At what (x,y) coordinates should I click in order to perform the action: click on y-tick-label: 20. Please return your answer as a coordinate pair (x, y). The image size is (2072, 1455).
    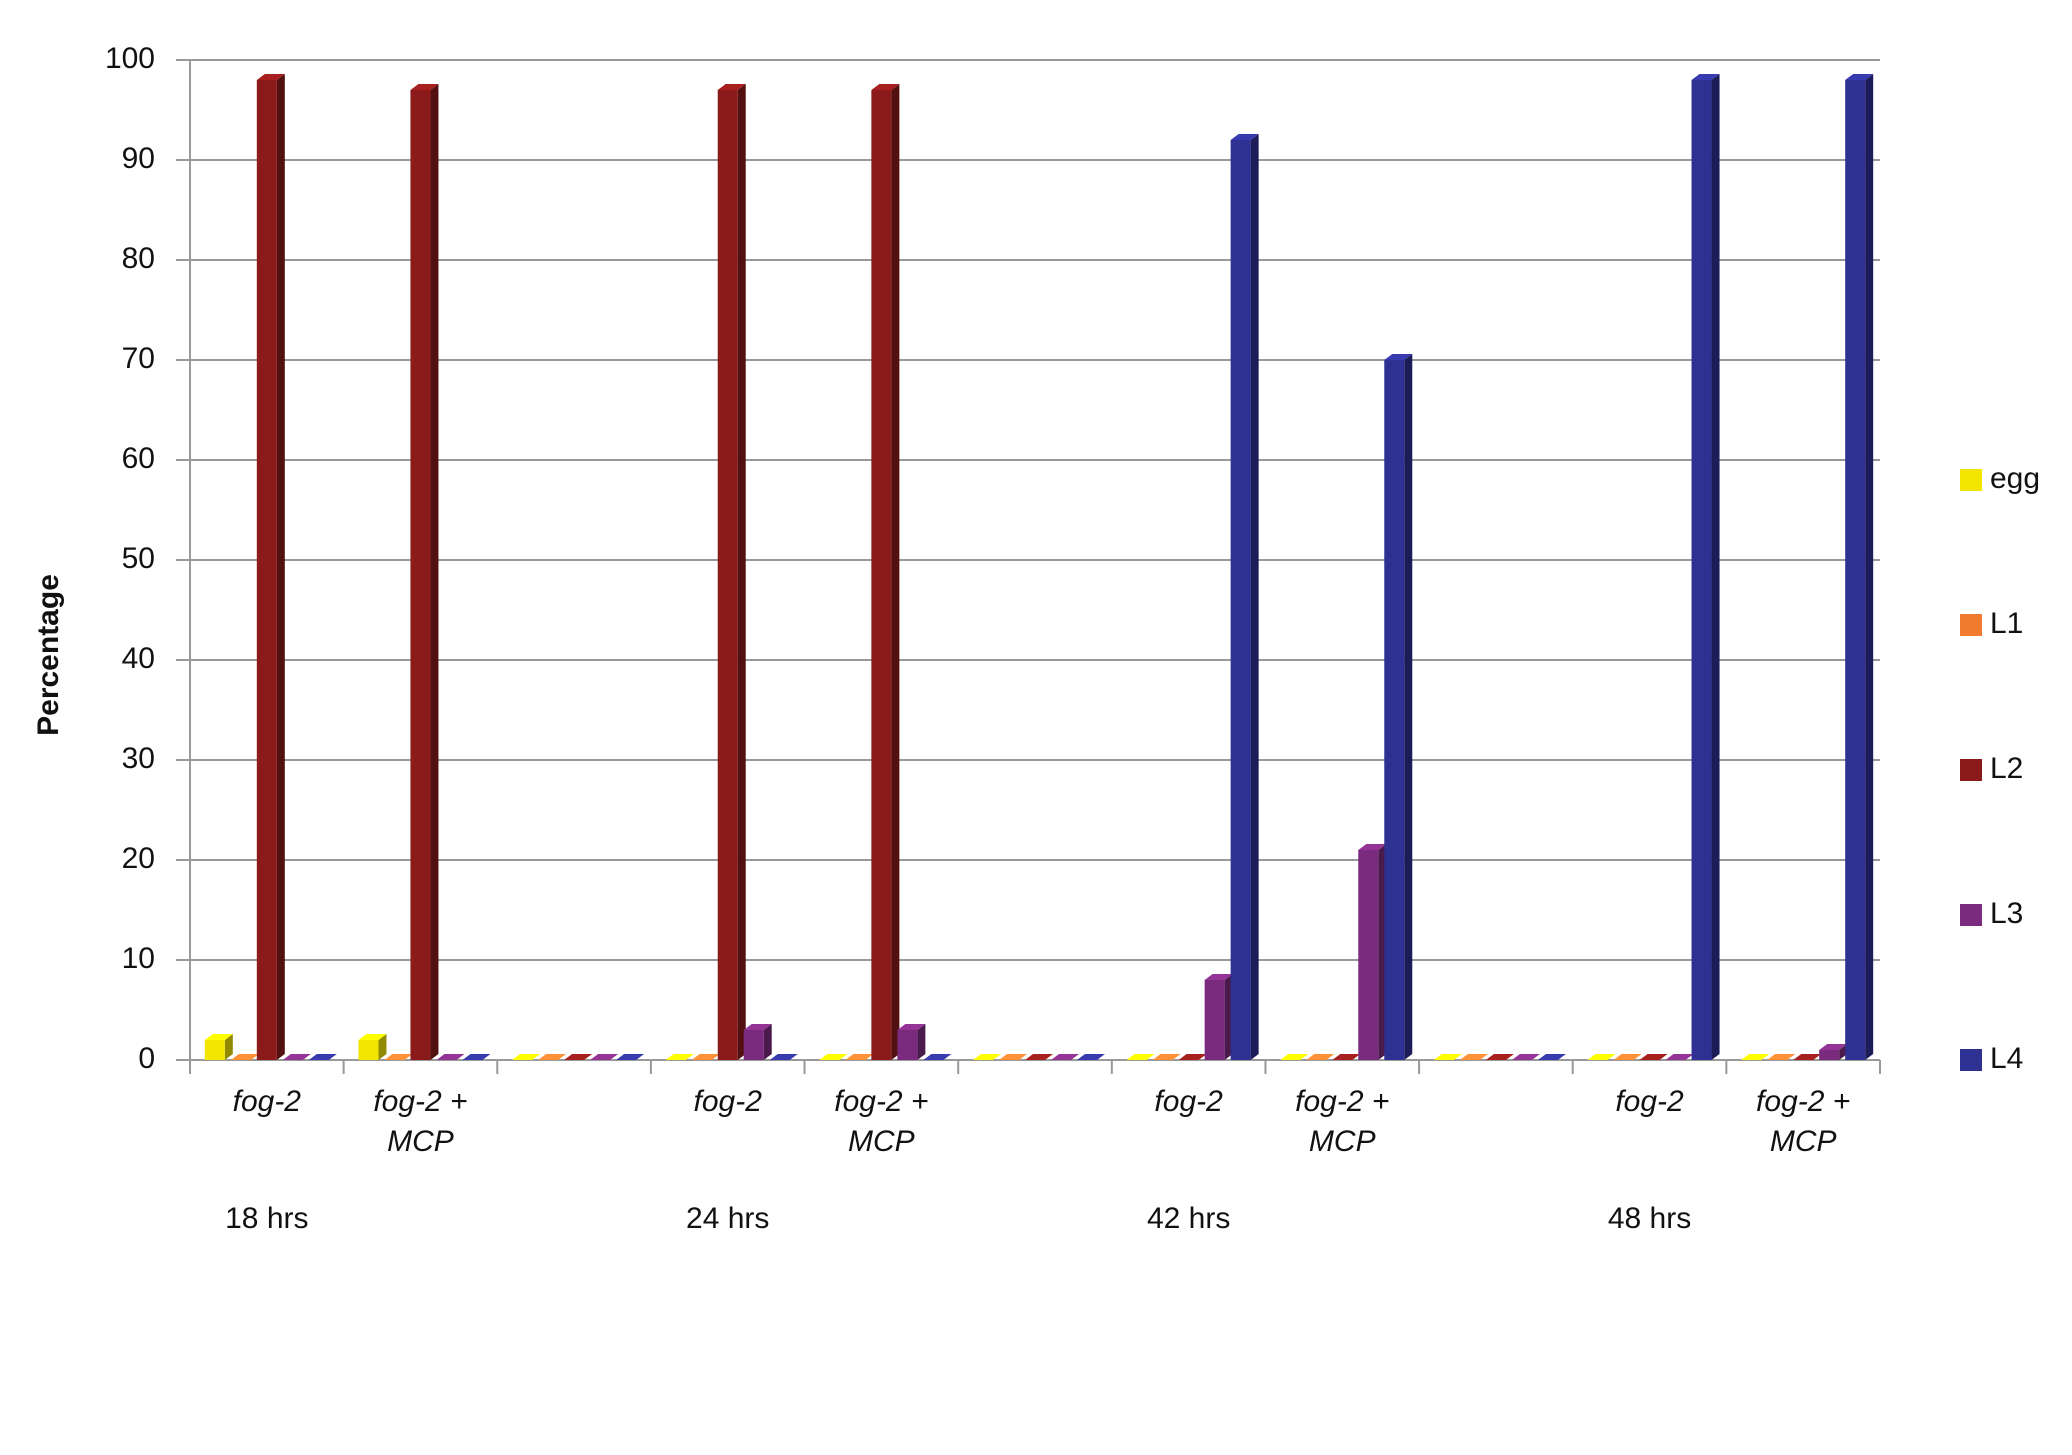
    Looking at the image, I should click on (138, 858).